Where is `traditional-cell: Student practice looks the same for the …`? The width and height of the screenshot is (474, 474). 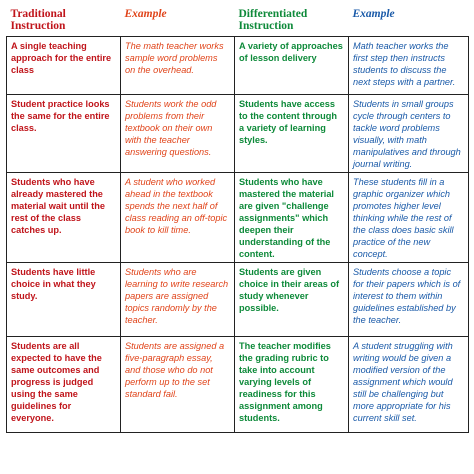
traditional-cell: Student practice looks the same for the … is located at coordinates (63, 133).